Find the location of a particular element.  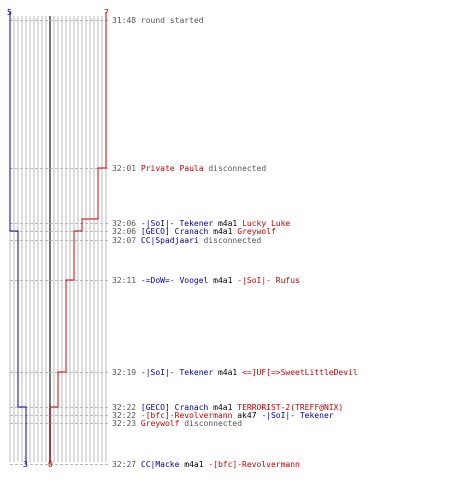

blue-player-name: CC|Macke is located at coordinates (160, 464).